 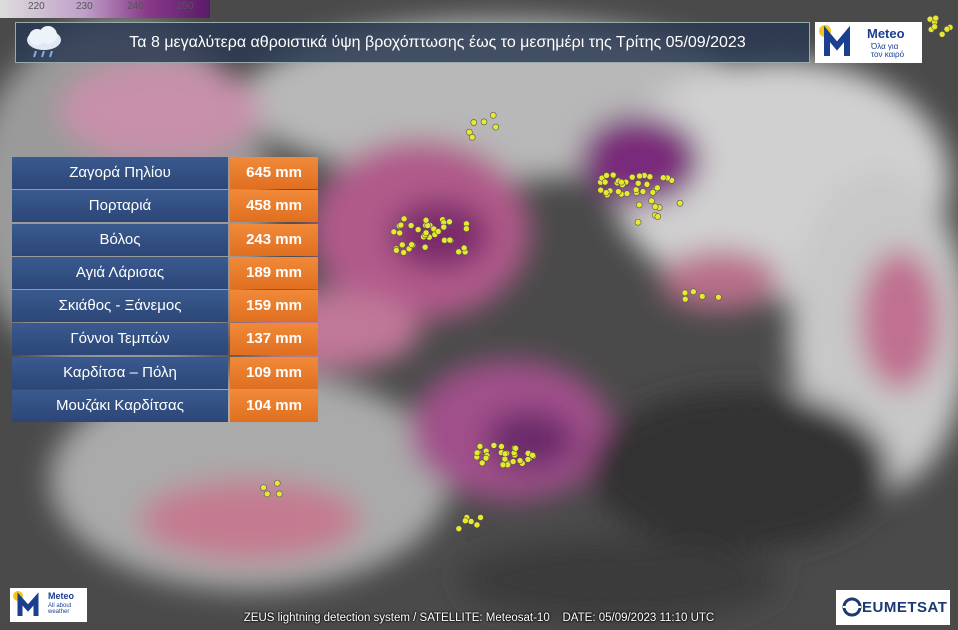 I want to click on eumetsat-logo: EUMETSAT, so click(x=893, y=607).